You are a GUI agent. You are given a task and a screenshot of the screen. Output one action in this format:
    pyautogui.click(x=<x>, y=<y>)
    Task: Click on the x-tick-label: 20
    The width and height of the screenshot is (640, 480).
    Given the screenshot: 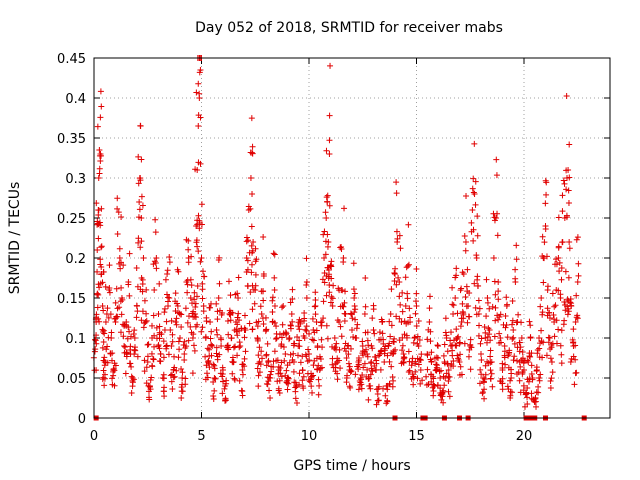 What is the action you would take?
    pyautogui.click(x=524, y=436)
    